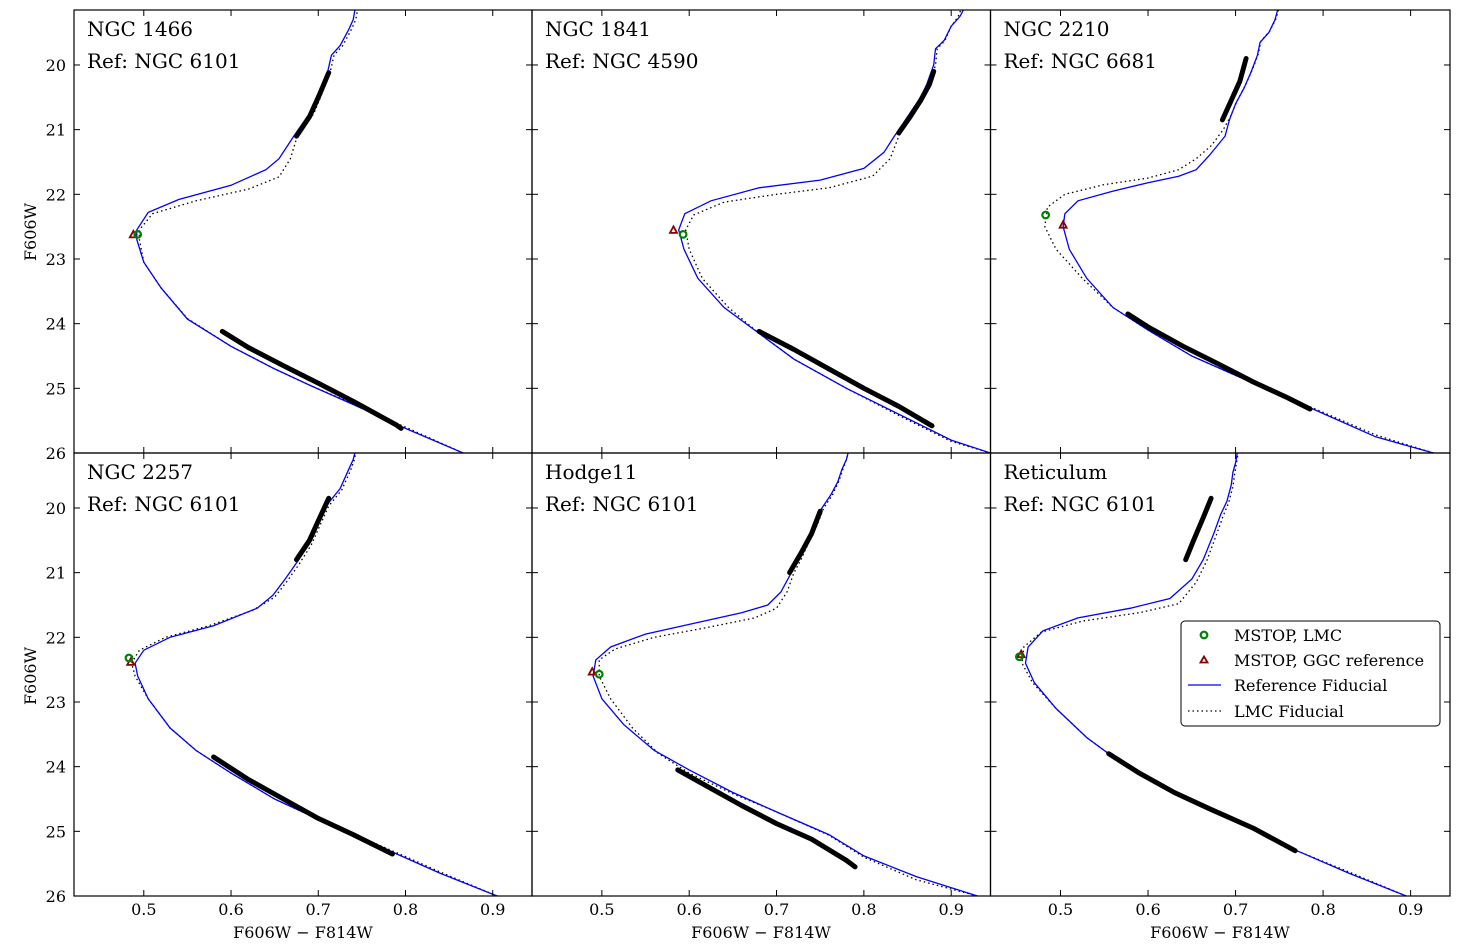  What do you see at coordinates (1056, 472) in the screenshot?
I see `panel-title: Reticulum` at bounding box center [1056, 472].